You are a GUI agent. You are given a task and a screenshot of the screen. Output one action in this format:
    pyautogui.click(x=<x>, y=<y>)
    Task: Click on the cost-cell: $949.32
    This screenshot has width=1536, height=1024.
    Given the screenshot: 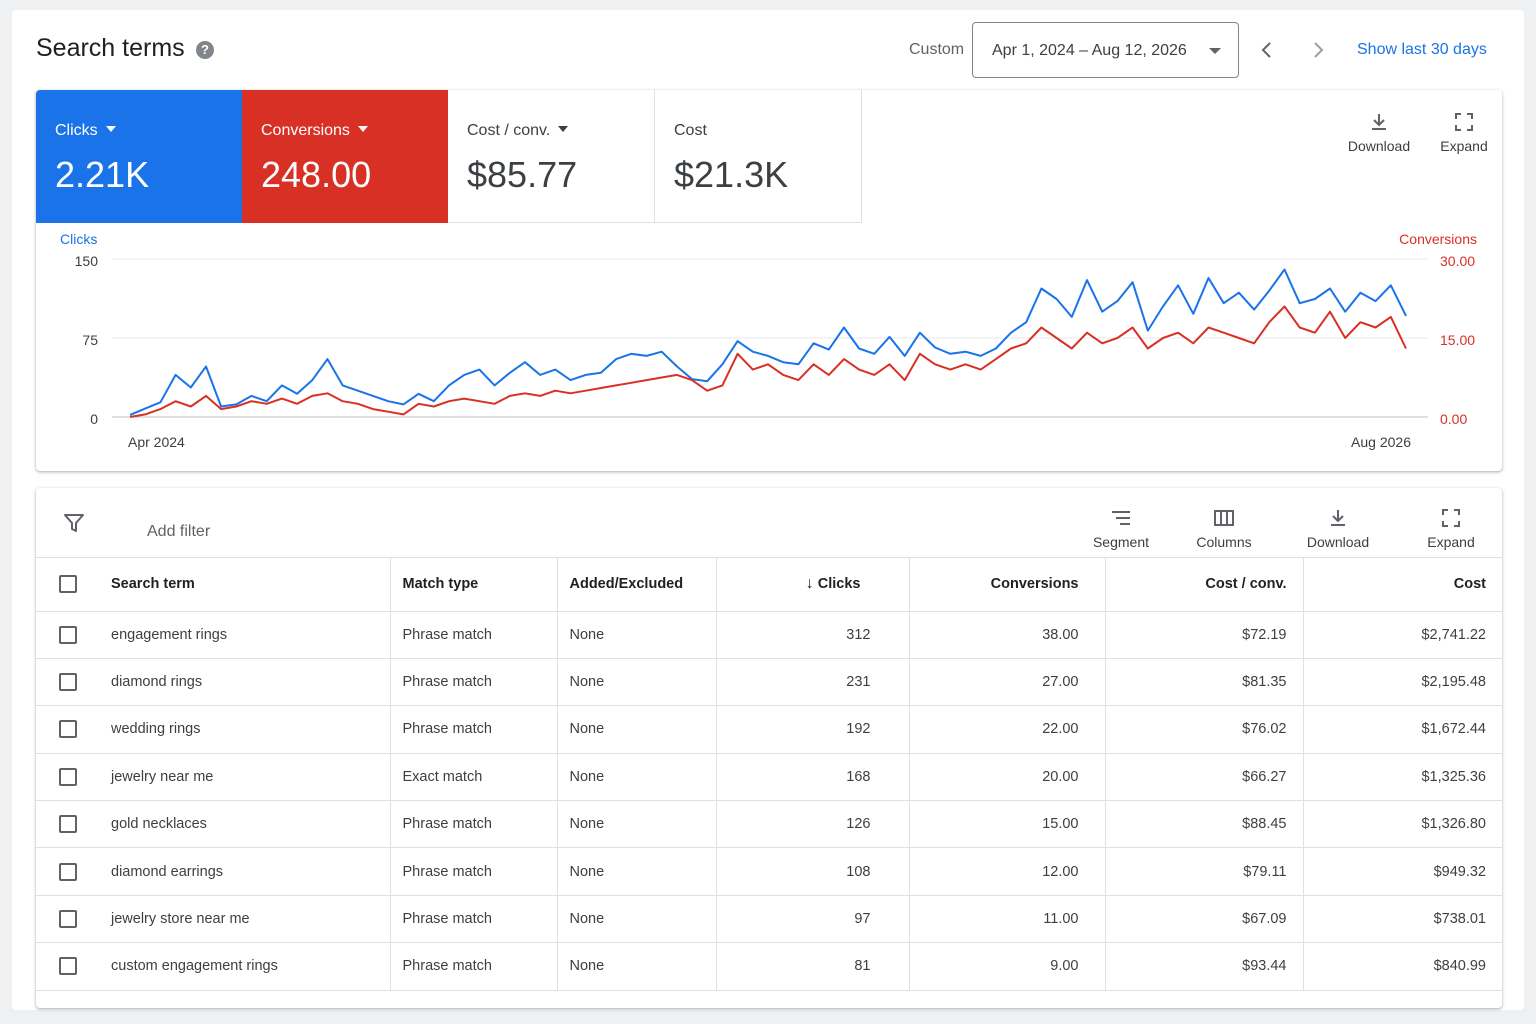 What is the action you would take?
    pyautogui.click(x=1402, y=871)
    